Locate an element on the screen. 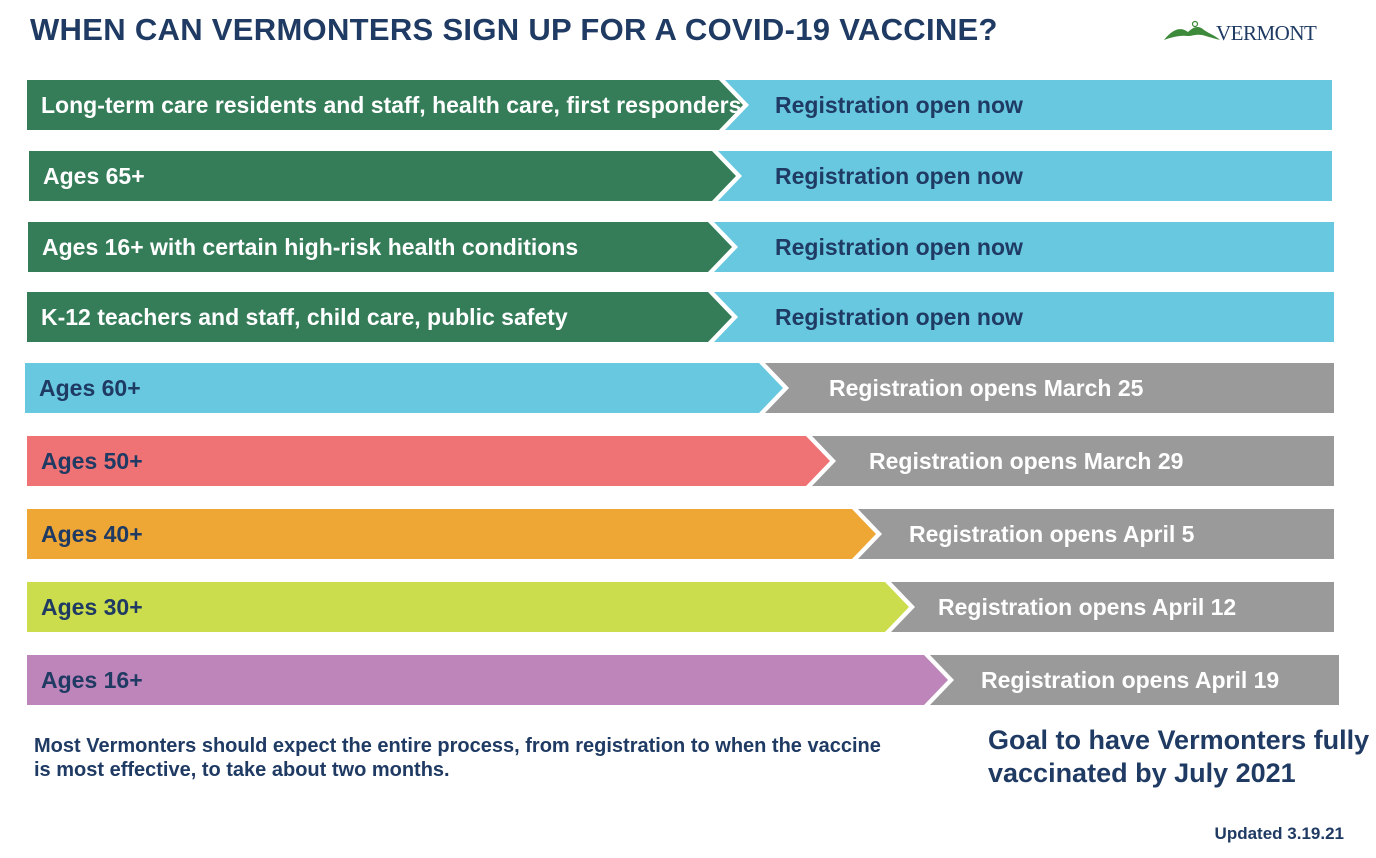  eligible-group: Ages 65+ is located at coordinates (382, 176).